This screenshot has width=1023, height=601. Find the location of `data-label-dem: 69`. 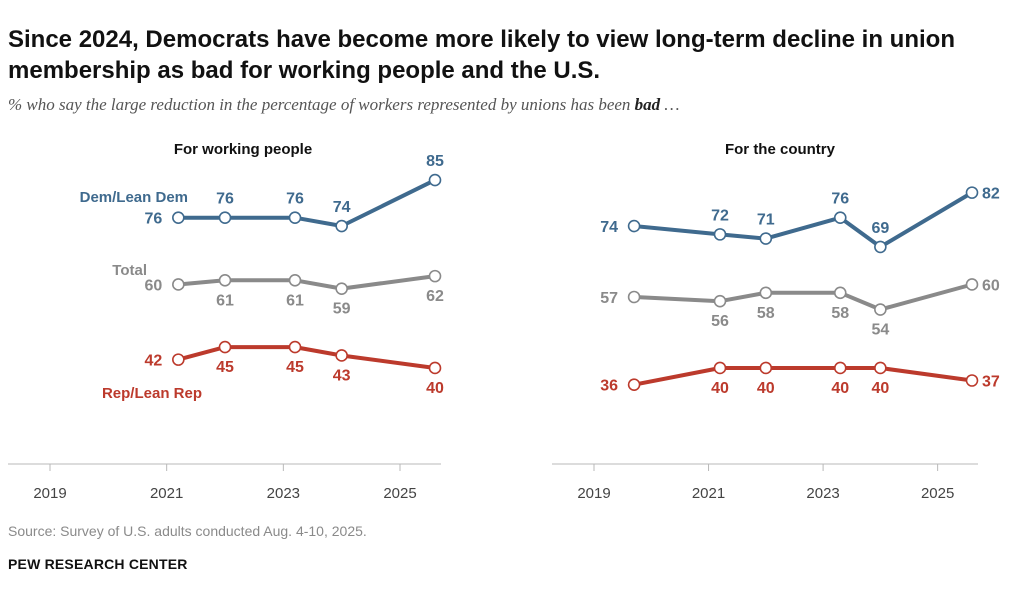

data-label-dem: 69 is located at coordinates (880, 228).